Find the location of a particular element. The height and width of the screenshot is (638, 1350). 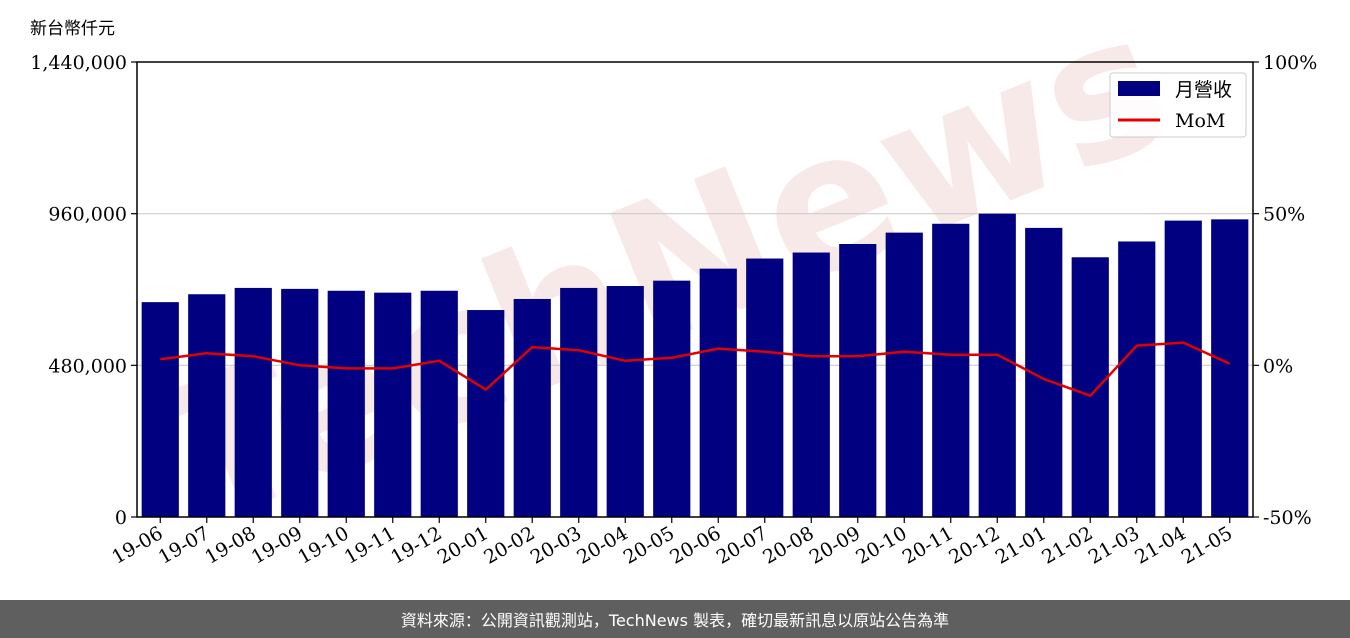

x-tick-label: 21-01 is located at coordinates (1021, 545).